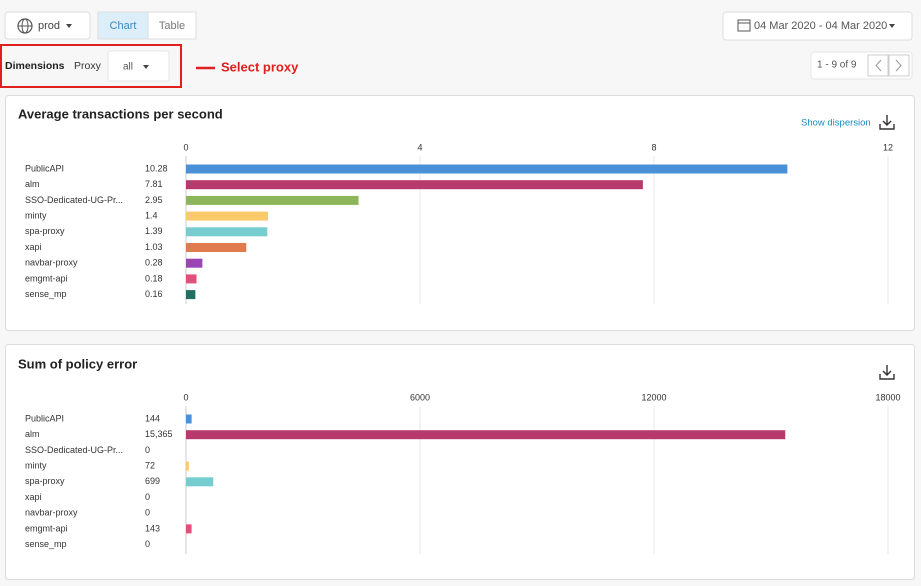 The image size is (921, 586). I want to click on proxy-dropdown: all, so click(138, 66).